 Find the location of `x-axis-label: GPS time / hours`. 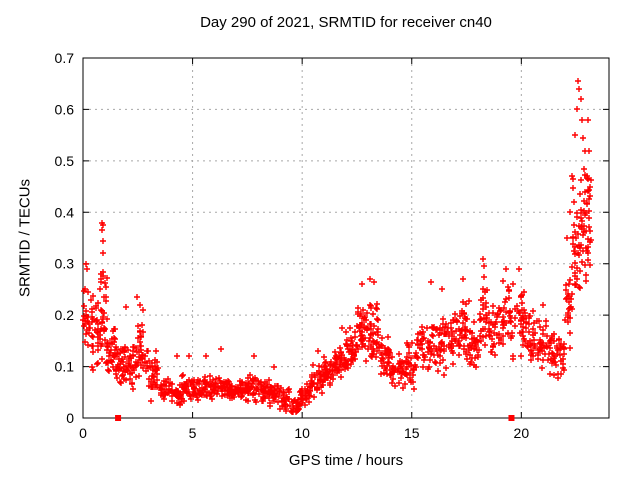

x-axis-label: GPS time / hours is located at coordinates (346, 460).